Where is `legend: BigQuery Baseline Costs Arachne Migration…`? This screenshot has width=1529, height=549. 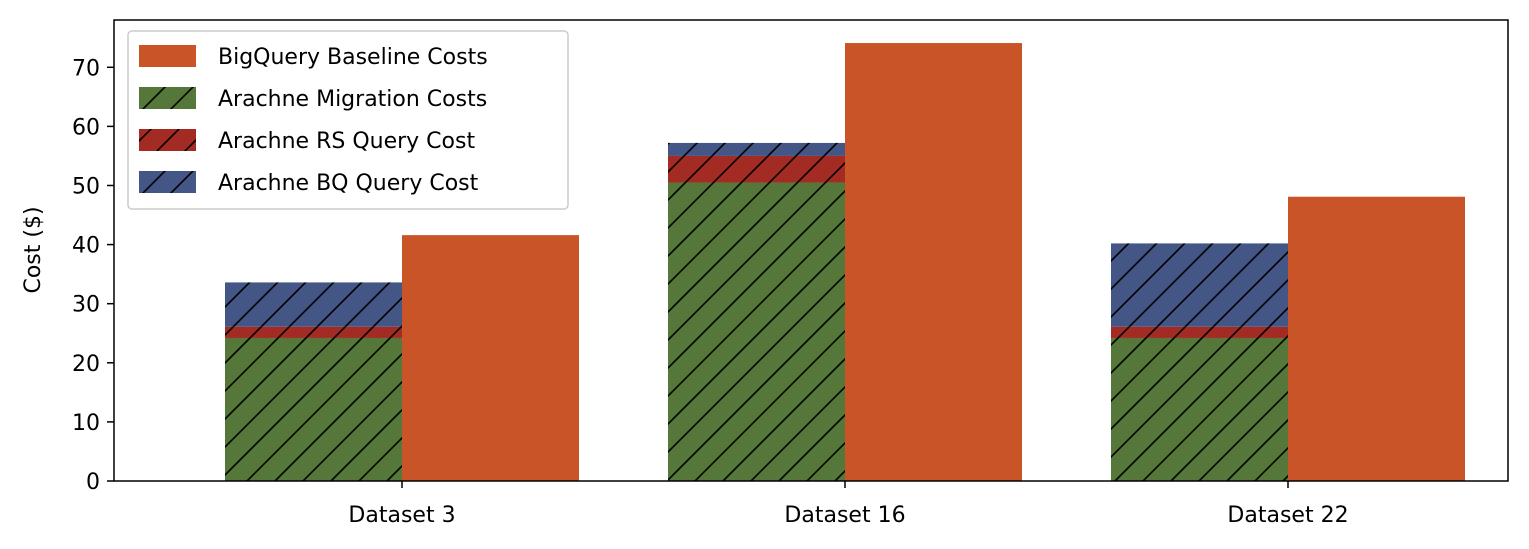 legend: BigQuery Baseline Costs Arachne Migration… is located at coordinates (348, 120).